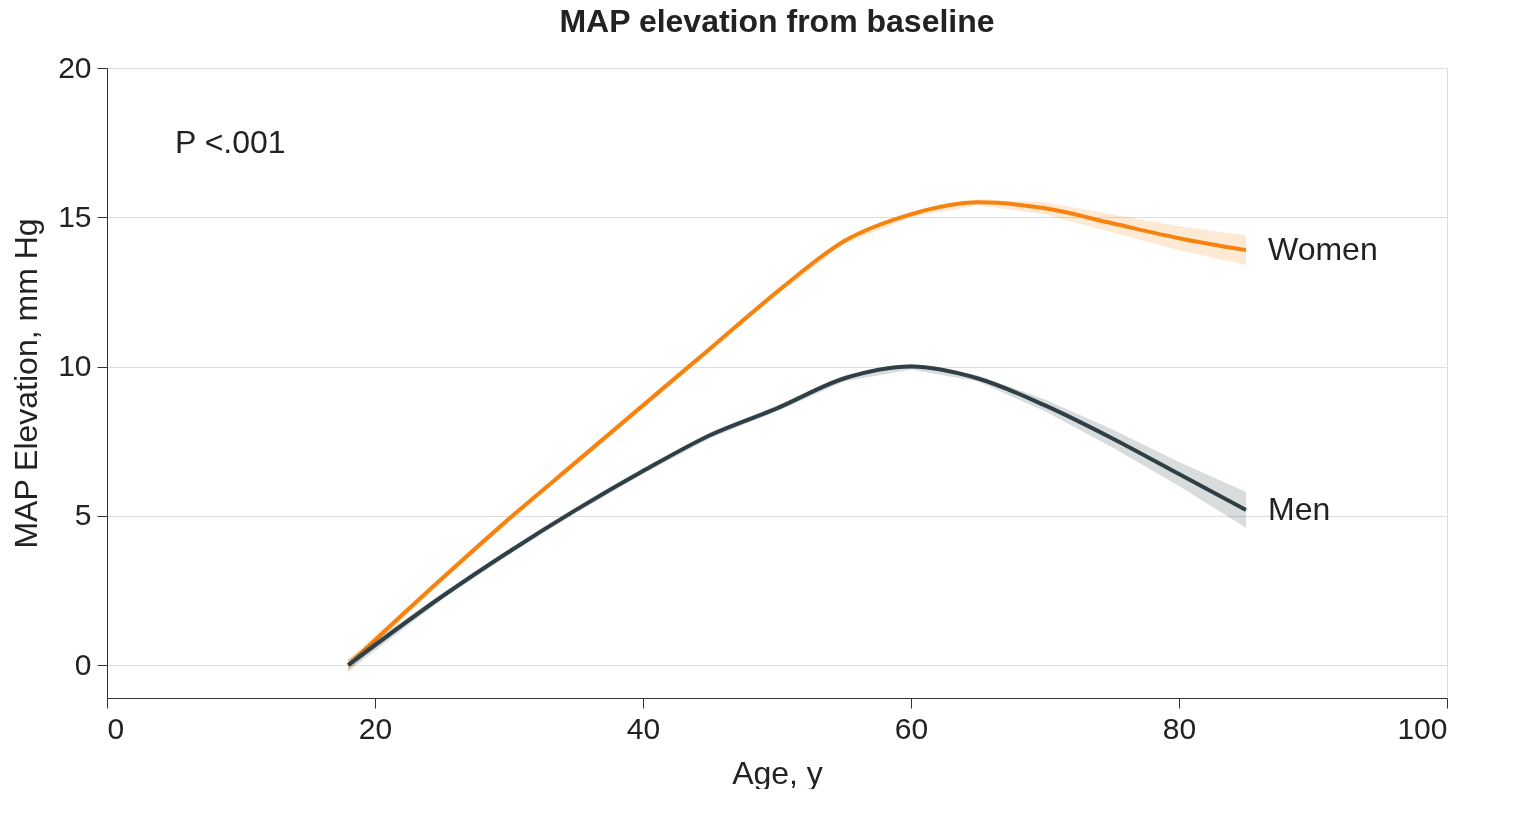  I want to click on x-tick-label: 100, so click(1422, 728).